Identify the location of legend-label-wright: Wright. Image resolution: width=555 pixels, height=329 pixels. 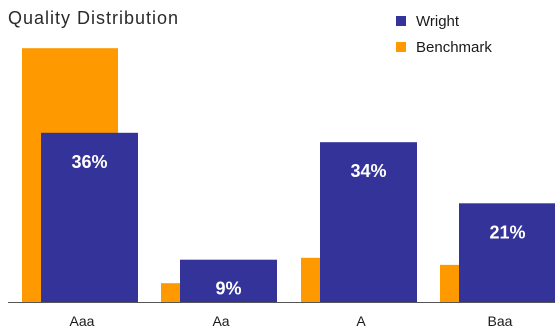
(438, 21).